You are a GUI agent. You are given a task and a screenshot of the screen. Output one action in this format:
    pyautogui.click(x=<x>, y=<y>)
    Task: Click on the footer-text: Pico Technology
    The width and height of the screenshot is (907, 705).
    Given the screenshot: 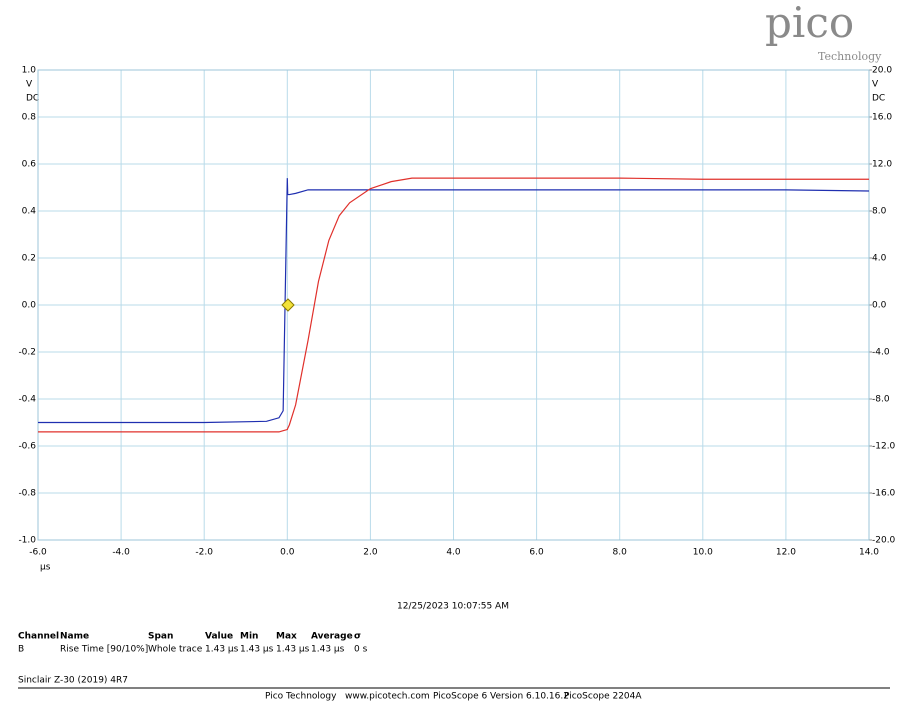 What is the action you would take?
    pyautogui.click(x=301, y=697)
    